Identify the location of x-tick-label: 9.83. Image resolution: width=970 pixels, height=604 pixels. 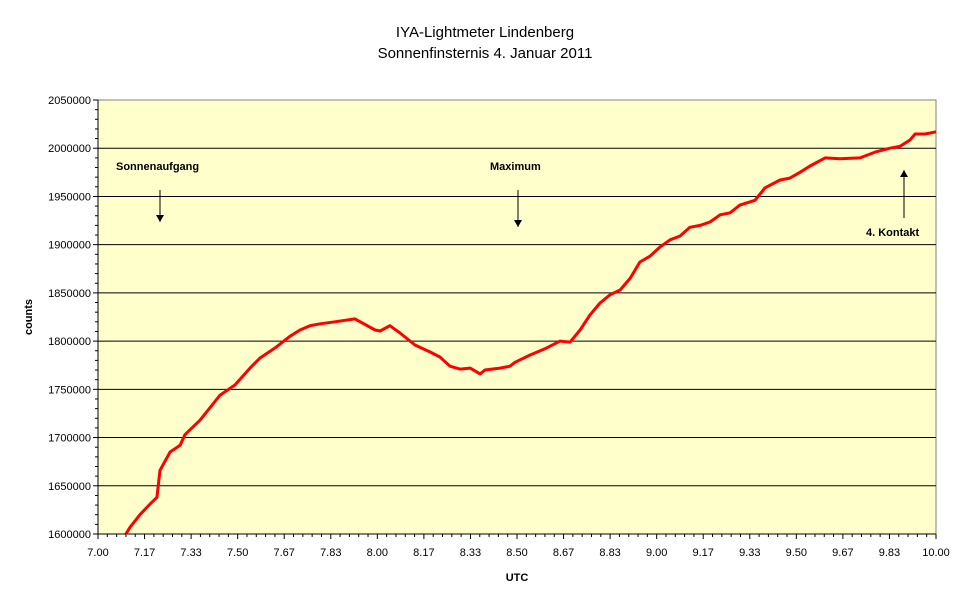
(889, 553).